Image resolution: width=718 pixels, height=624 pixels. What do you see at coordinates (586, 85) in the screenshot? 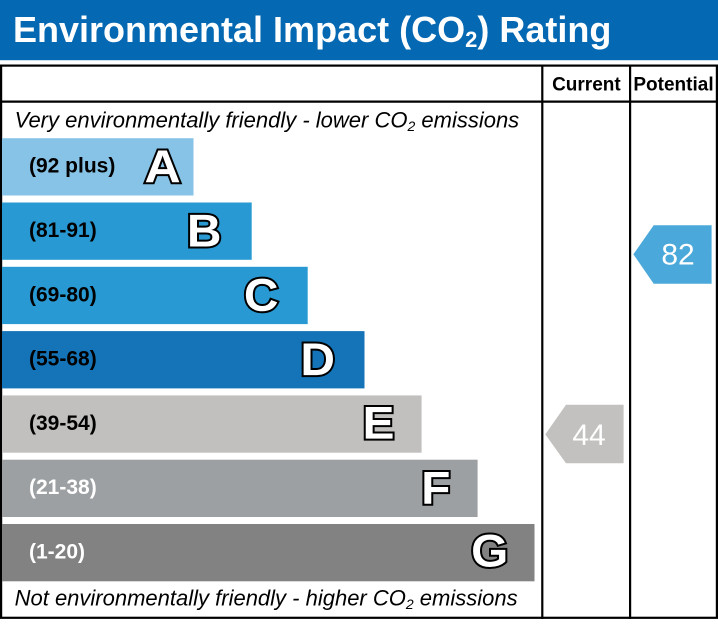
I see `svg-text: Current` at bounding box center [586, 85].